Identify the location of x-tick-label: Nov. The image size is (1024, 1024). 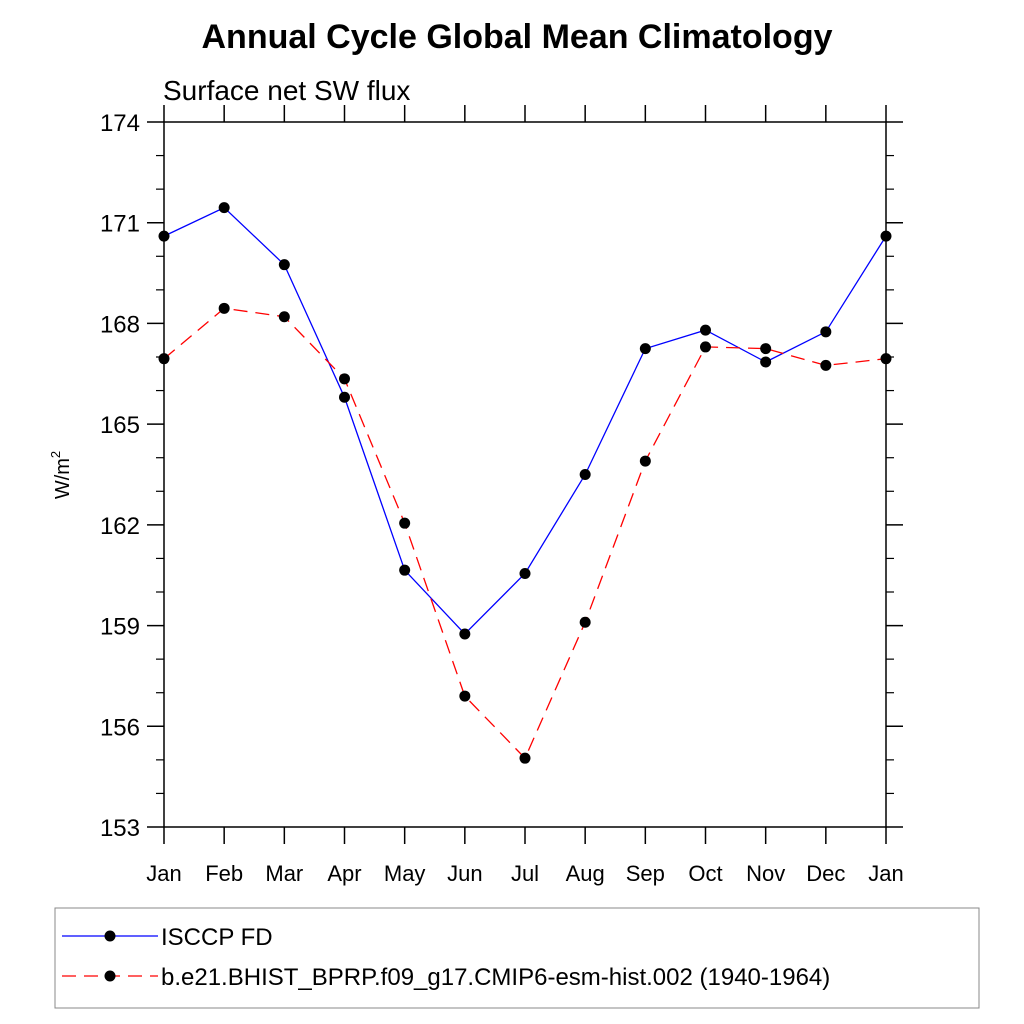
(765, 873).